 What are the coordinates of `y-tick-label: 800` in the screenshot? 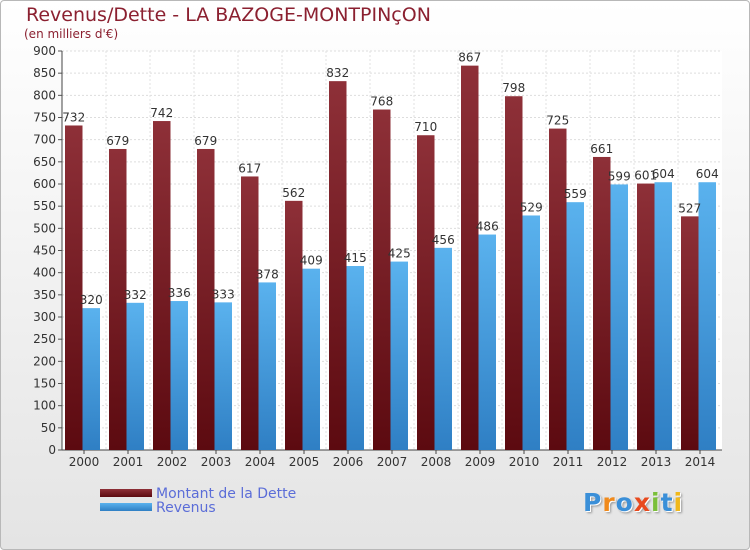 It's located at (44, 95).